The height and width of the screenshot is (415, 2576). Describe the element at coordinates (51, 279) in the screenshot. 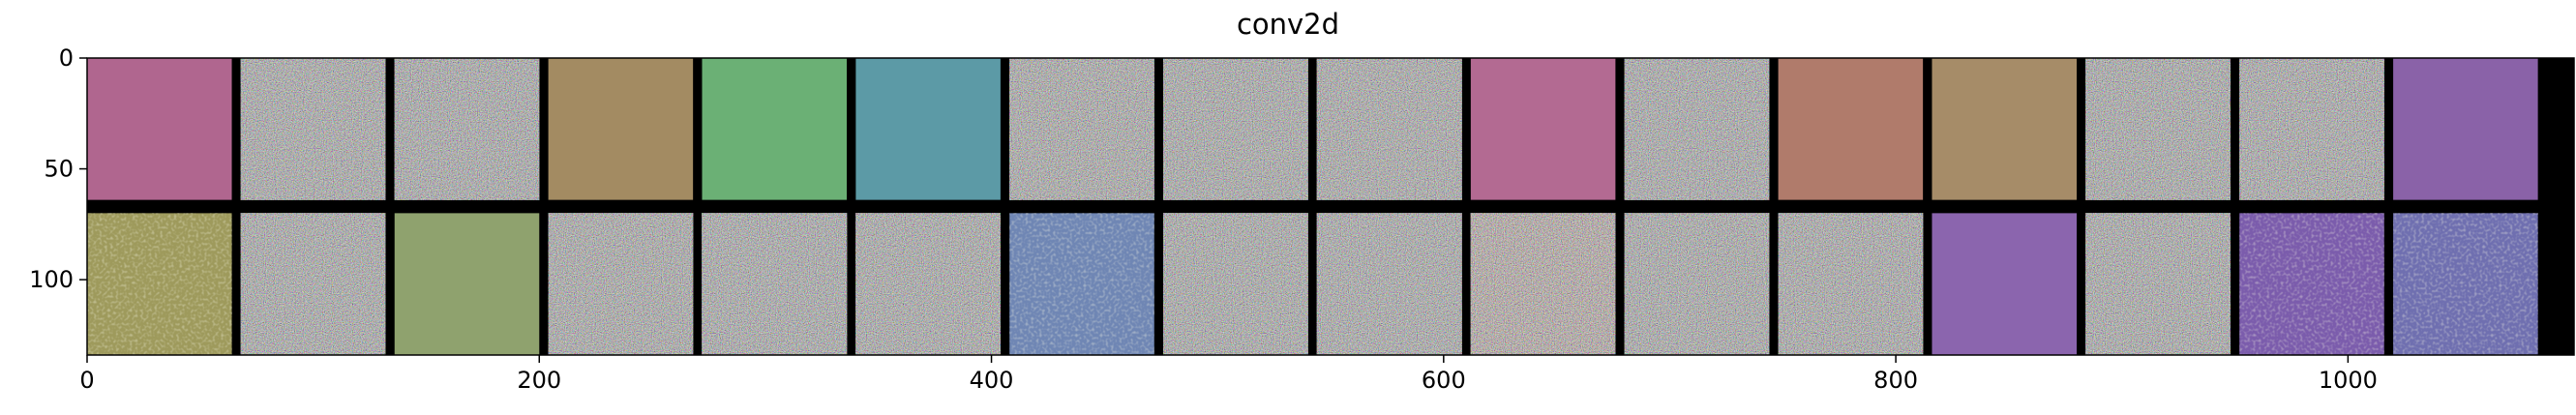

I see `y-tick-label: 100` at that location.